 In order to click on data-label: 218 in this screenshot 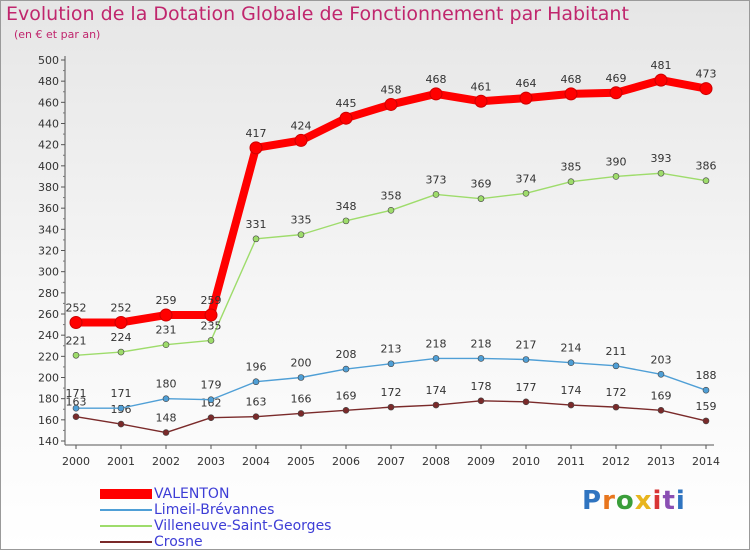, I will do `click(481, 343)`.